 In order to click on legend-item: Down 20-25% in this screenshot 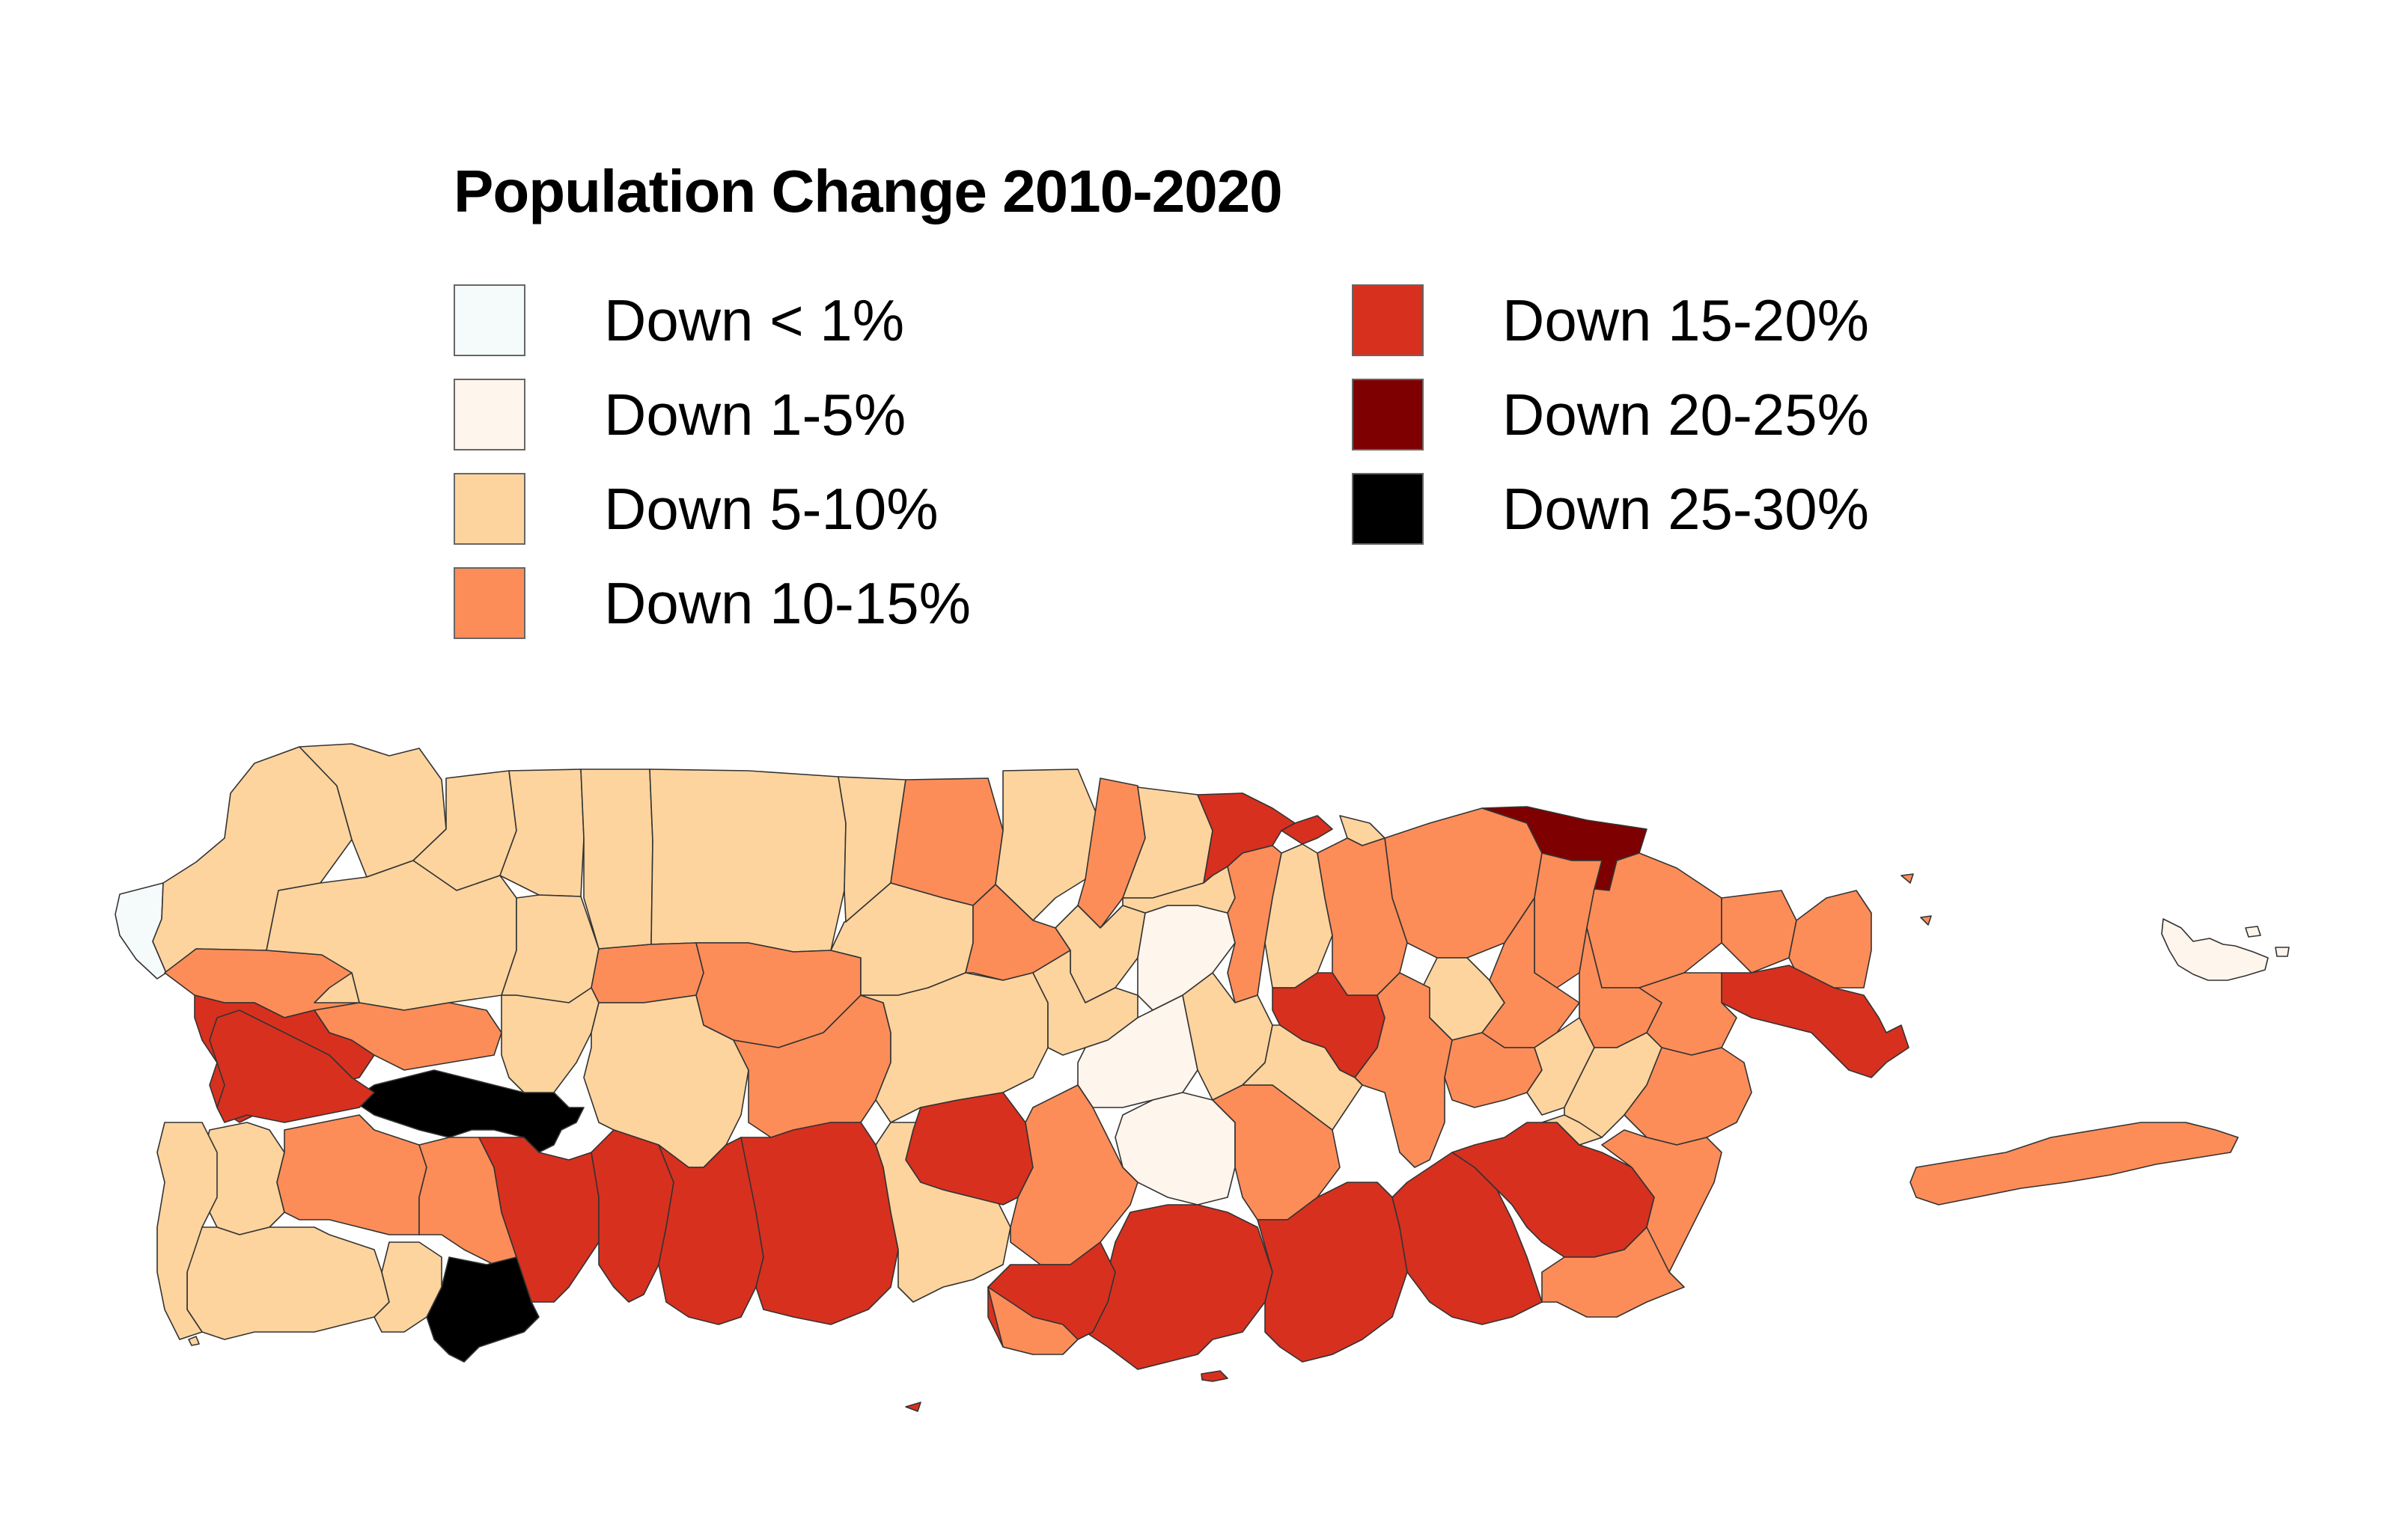, I will do `click(1610, 415)`.